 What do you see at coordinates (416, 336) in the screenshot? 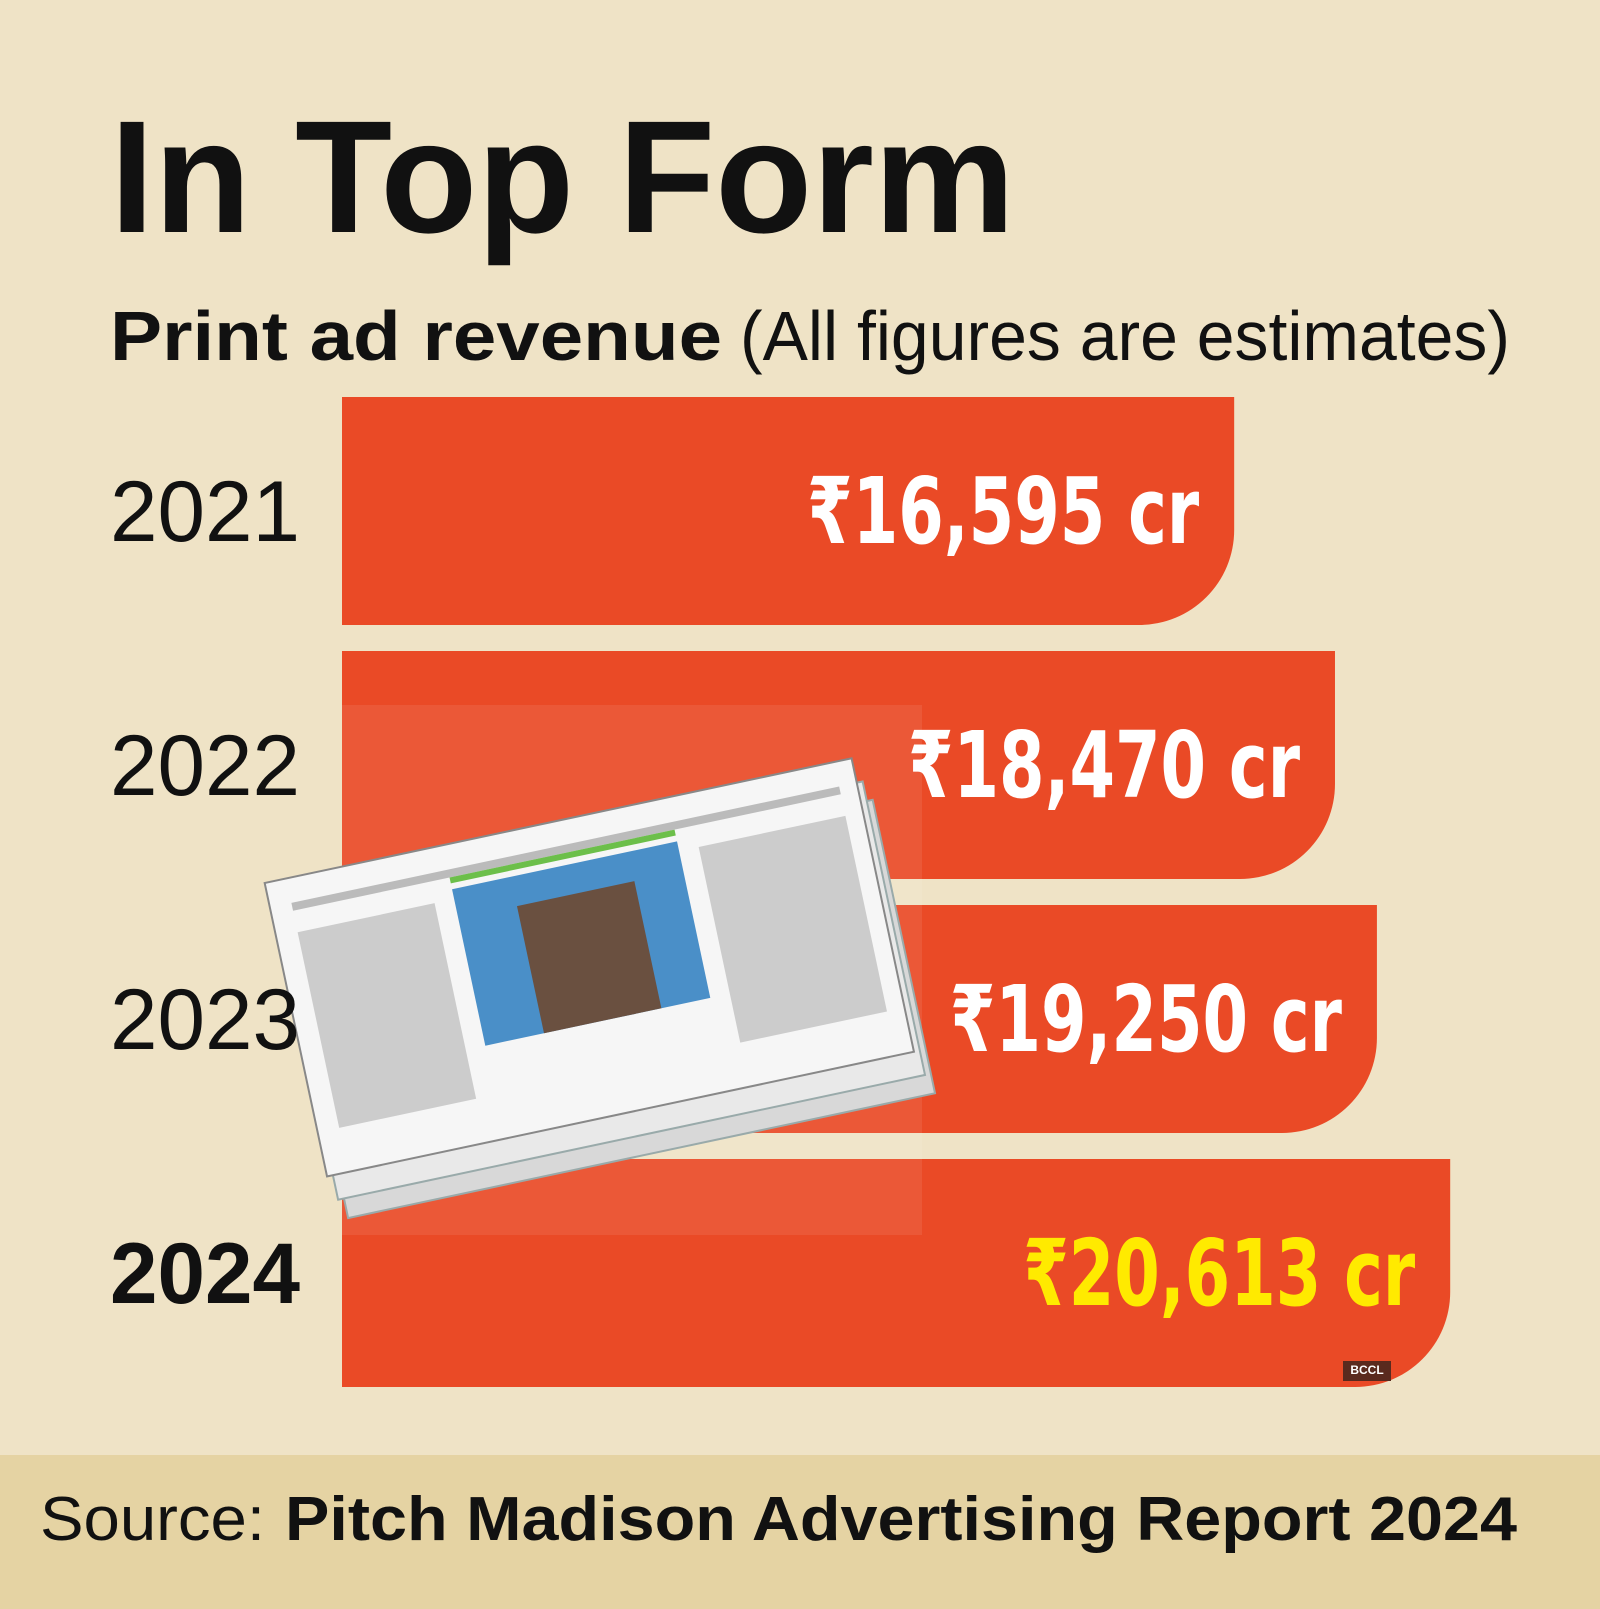
I see `chart-subtitle: Print ad revenue` at bounding box center [416, 336].